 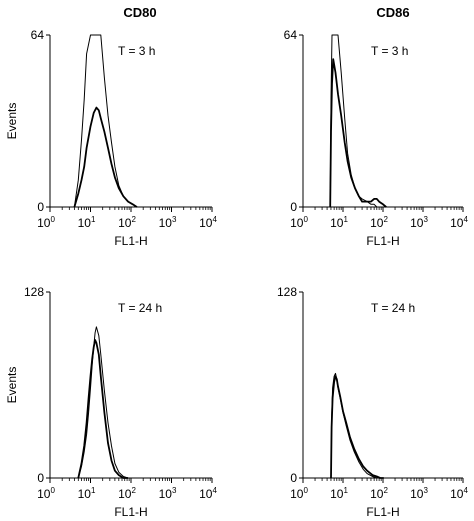 What do you see at coordinates (139, 12) in the screenshot?
I see `column-title-cd80: CD80` at bounding box center [139, 12].